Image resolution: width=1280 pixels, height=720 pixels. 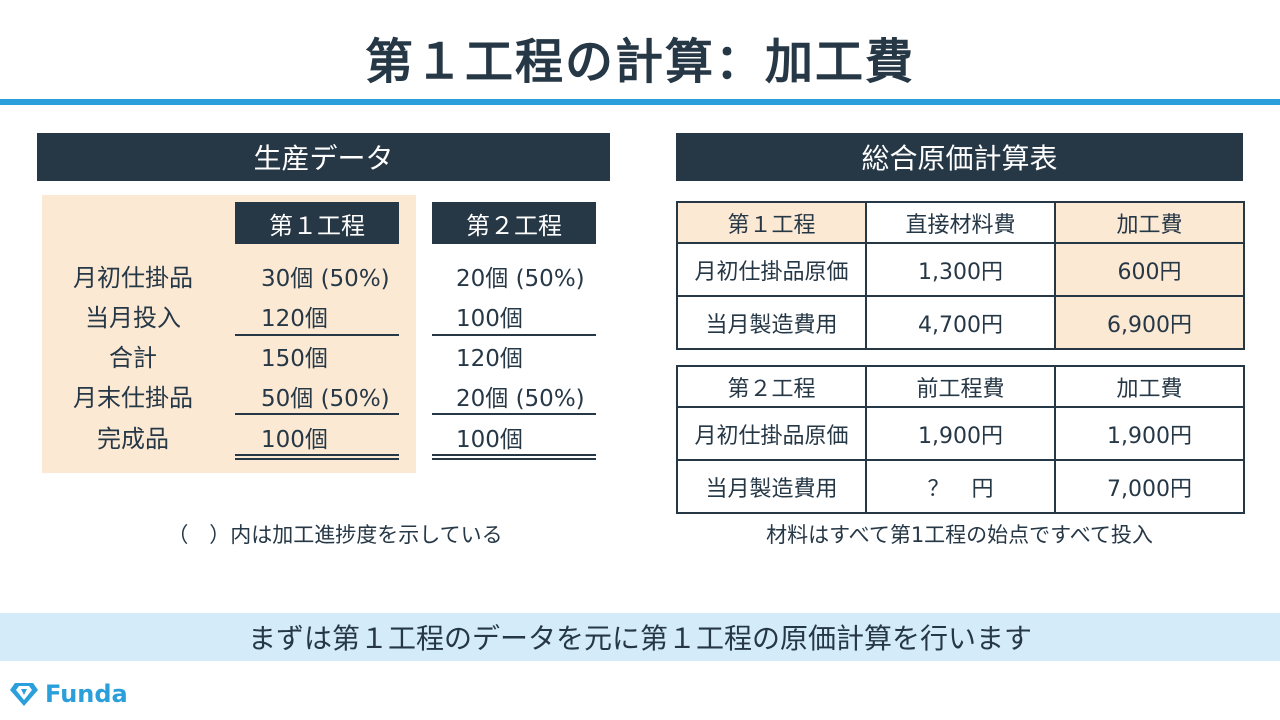 What do you see at coordinates (1149, 386) in the screenshot?
I see `conversion-cost-header-2: 加工費` at bounding box center [1149, 386].